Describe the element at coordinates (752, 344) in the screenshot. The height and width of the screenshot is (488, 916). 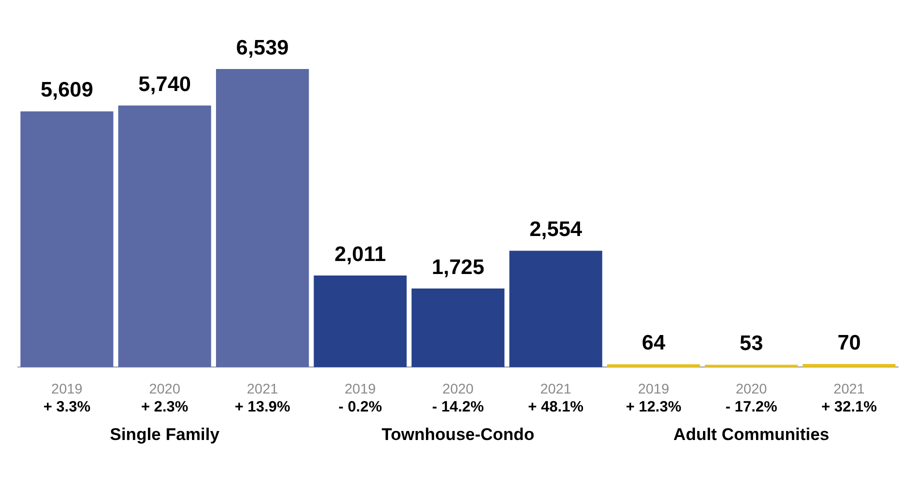
I see `data-label: 53` at that location.